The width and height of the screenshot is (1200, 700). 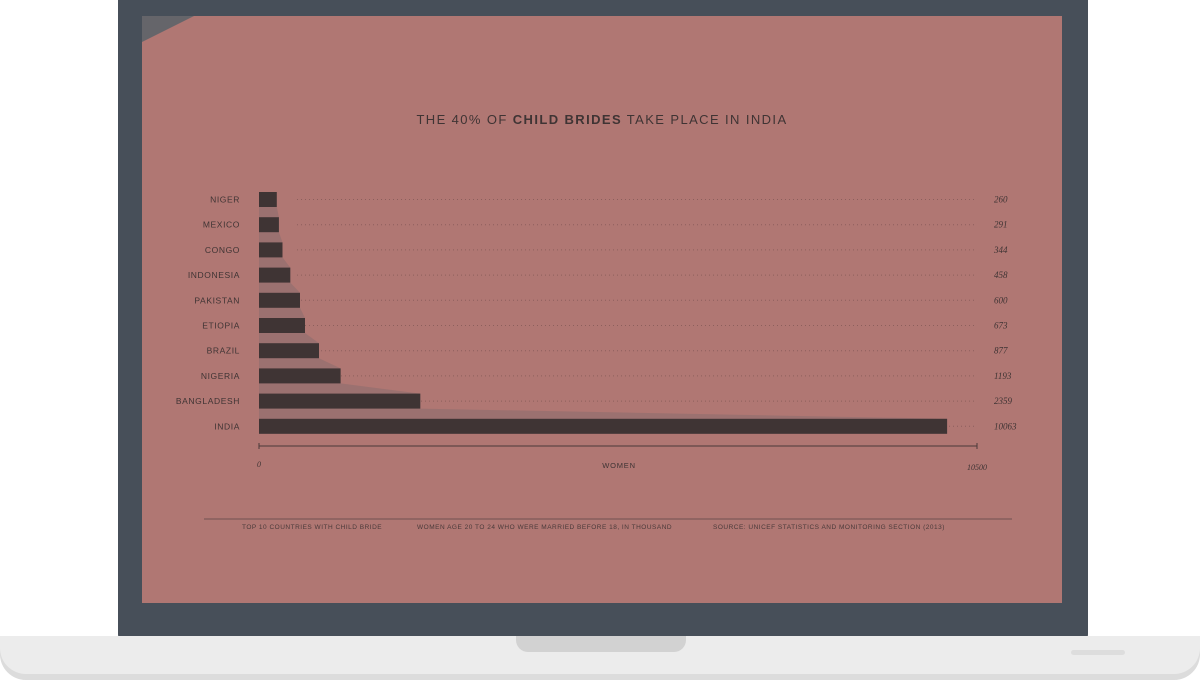 What do you see at coordinates (282, 325) in the screenshot?
I see `bar-etiopia` at bounding box center [282, 325].